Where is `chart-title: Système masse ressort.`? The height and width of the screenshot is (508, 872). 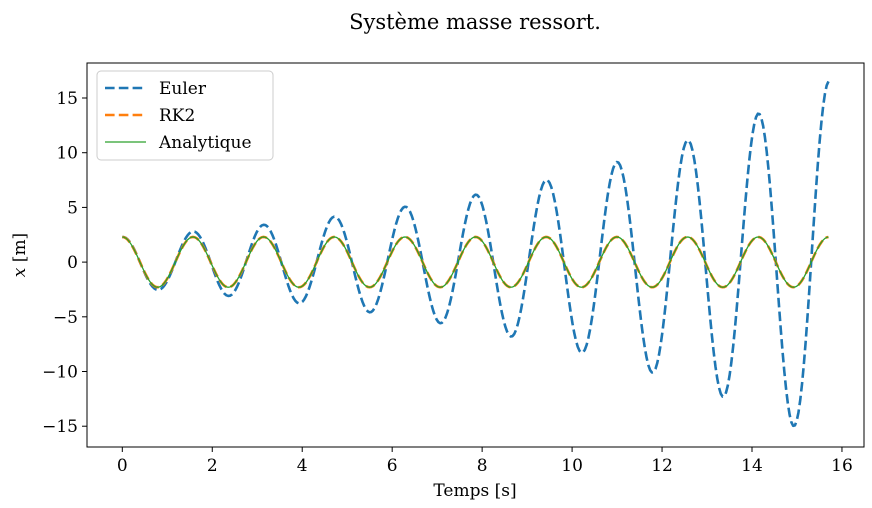 chart-title: Système masse ressort. is located at coordinates (475, 22).